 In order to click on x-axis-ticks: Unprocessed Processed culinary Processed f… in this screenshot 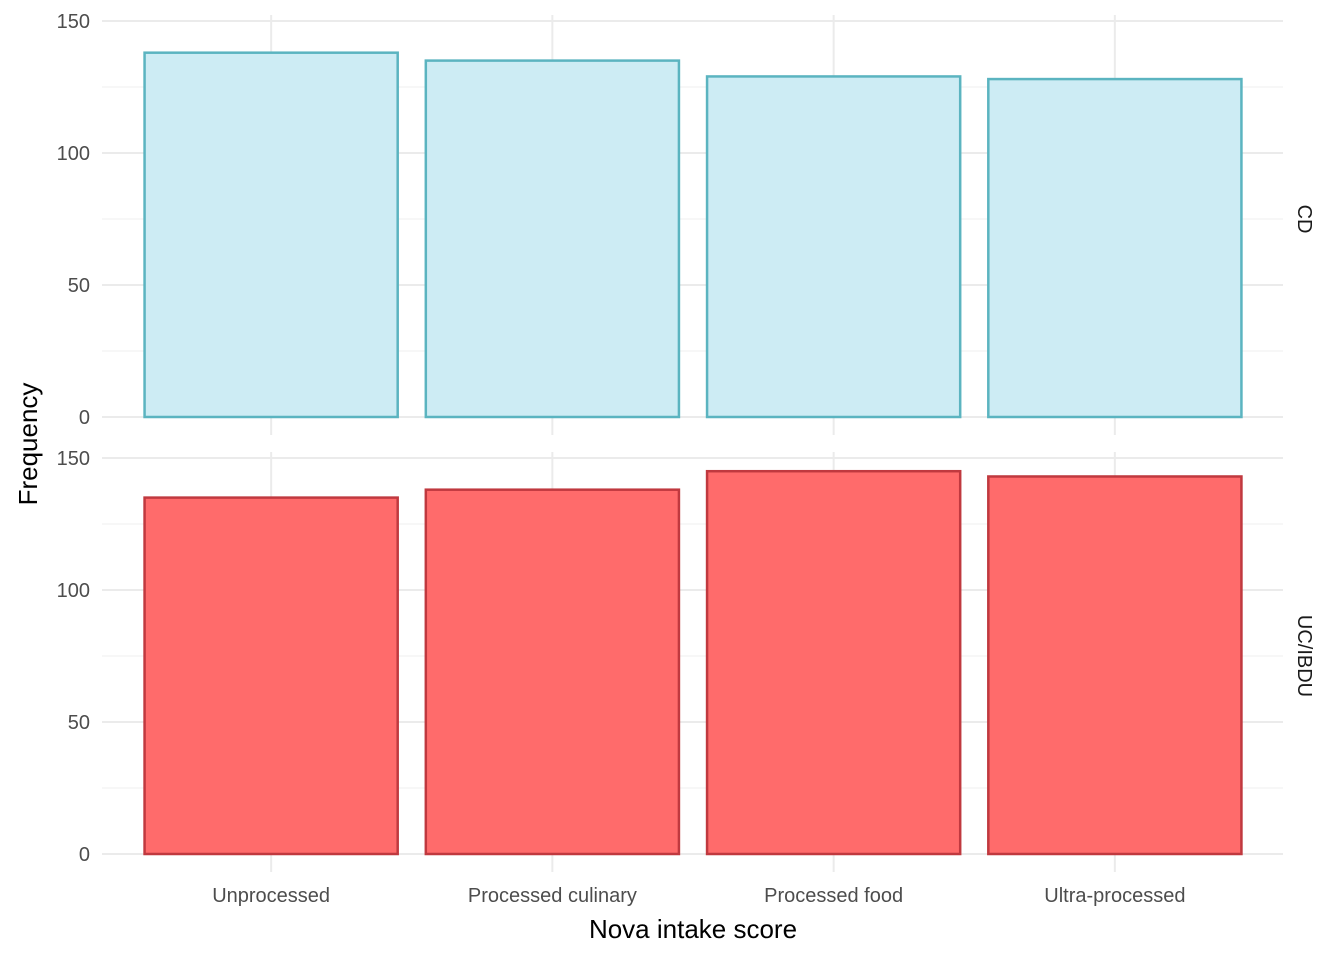, I will do `click(698, 896)`.